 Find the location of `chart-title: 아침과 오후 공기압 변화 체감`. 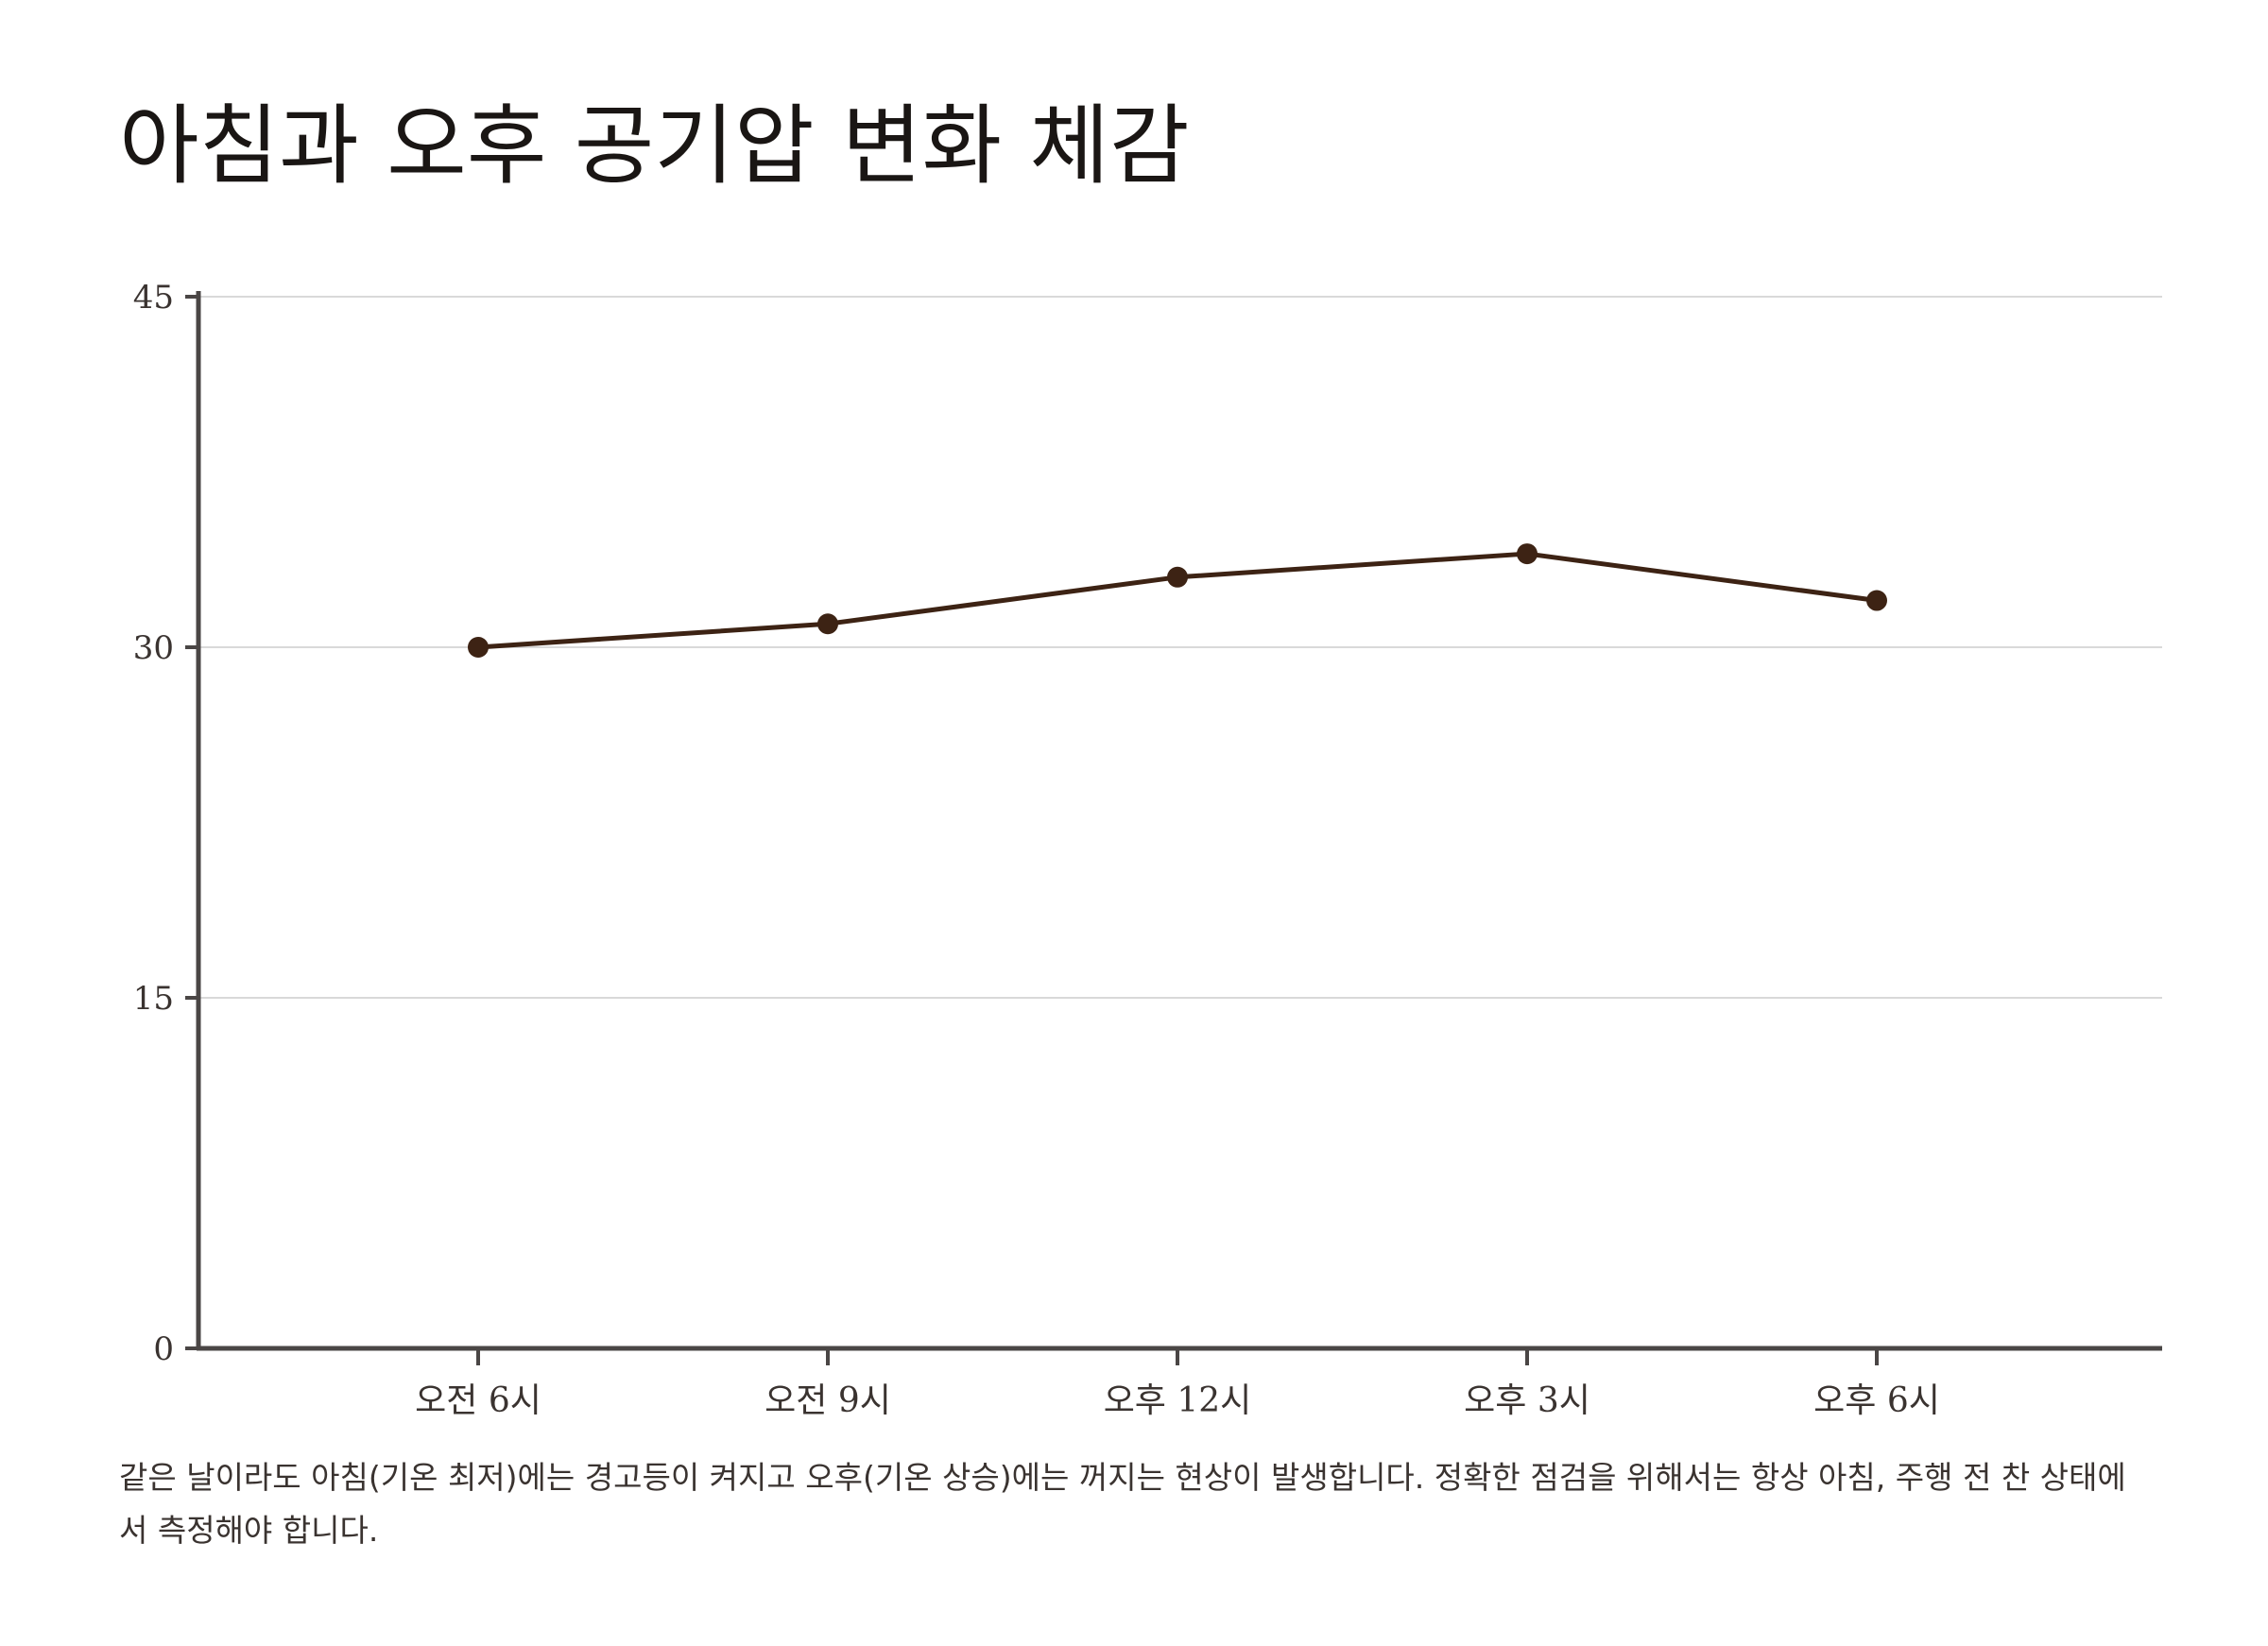

chart-title: 아침과 오후 공기압 변화 체감 is located at coordinates (654, 146).